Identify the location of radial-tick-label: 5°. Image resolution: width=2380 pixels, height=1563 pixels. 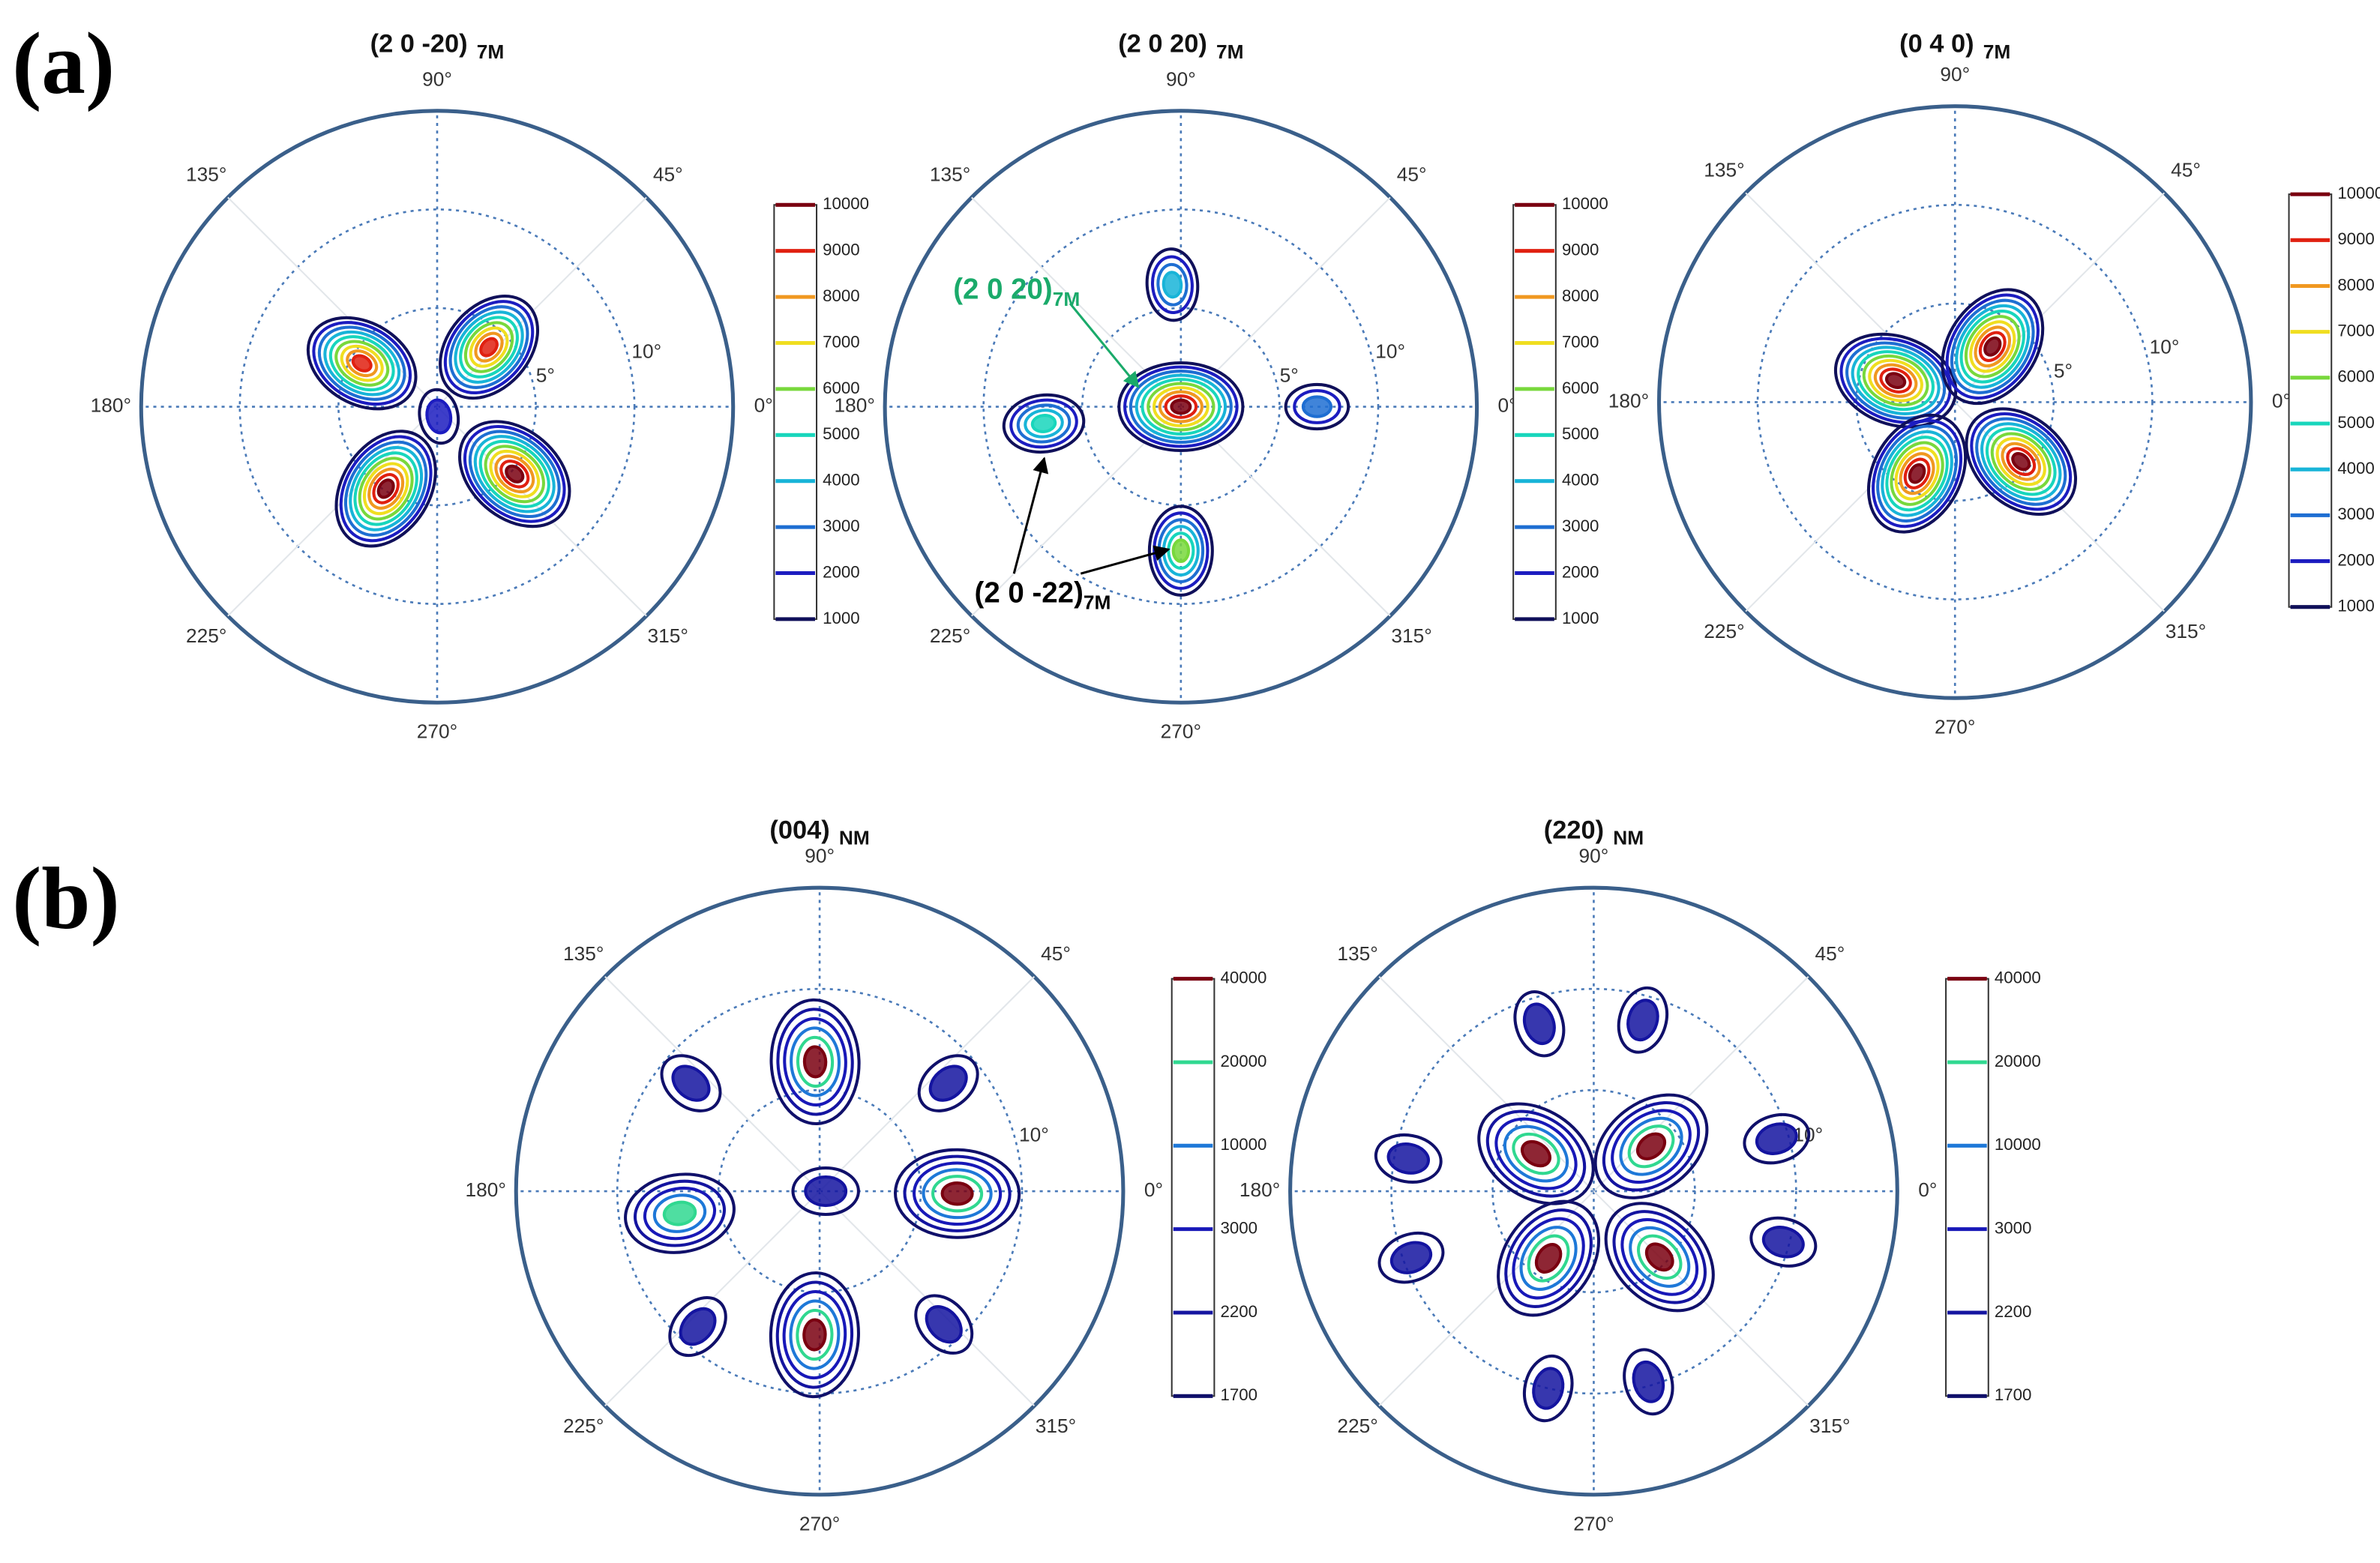
(2063, 370).